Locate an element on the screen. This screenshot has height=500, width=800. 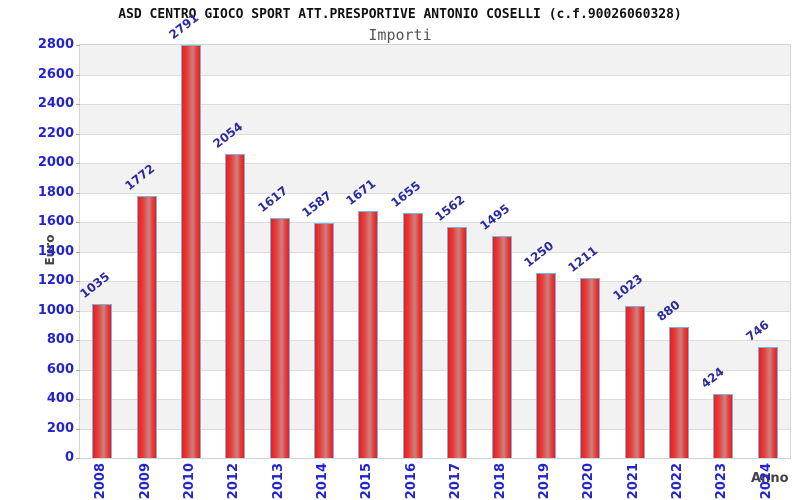
x-axis-title: Anno is located at coordinates (770, 478).